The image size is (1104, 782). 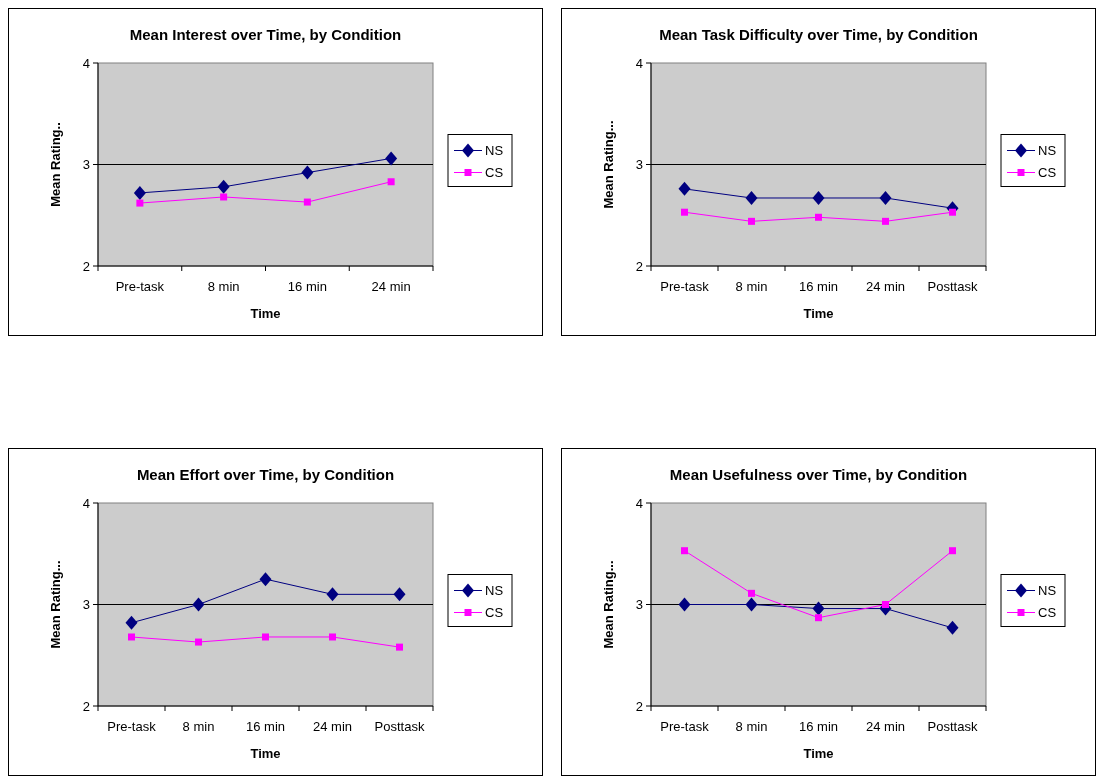 What do you see at coordinates (265, 474) in the screenshot?
I see `chart-title: Mean Effort over Time, by Condition` at bounding box center [265, 474].